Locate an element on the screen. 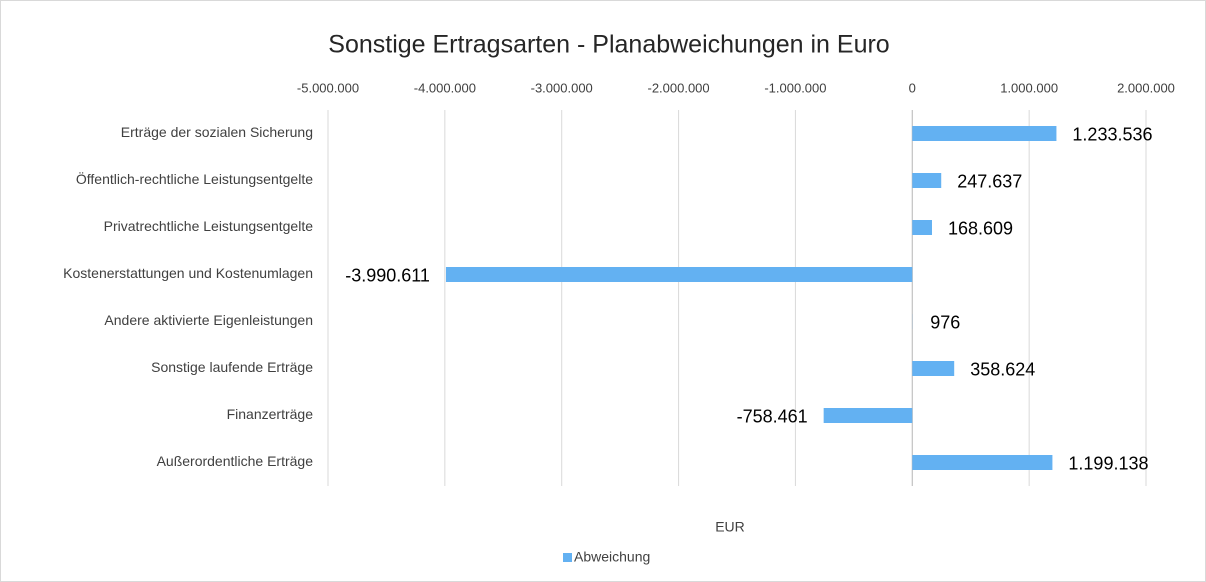  x-tick-label: -5.000.000 is located at coordinates (328, 87).